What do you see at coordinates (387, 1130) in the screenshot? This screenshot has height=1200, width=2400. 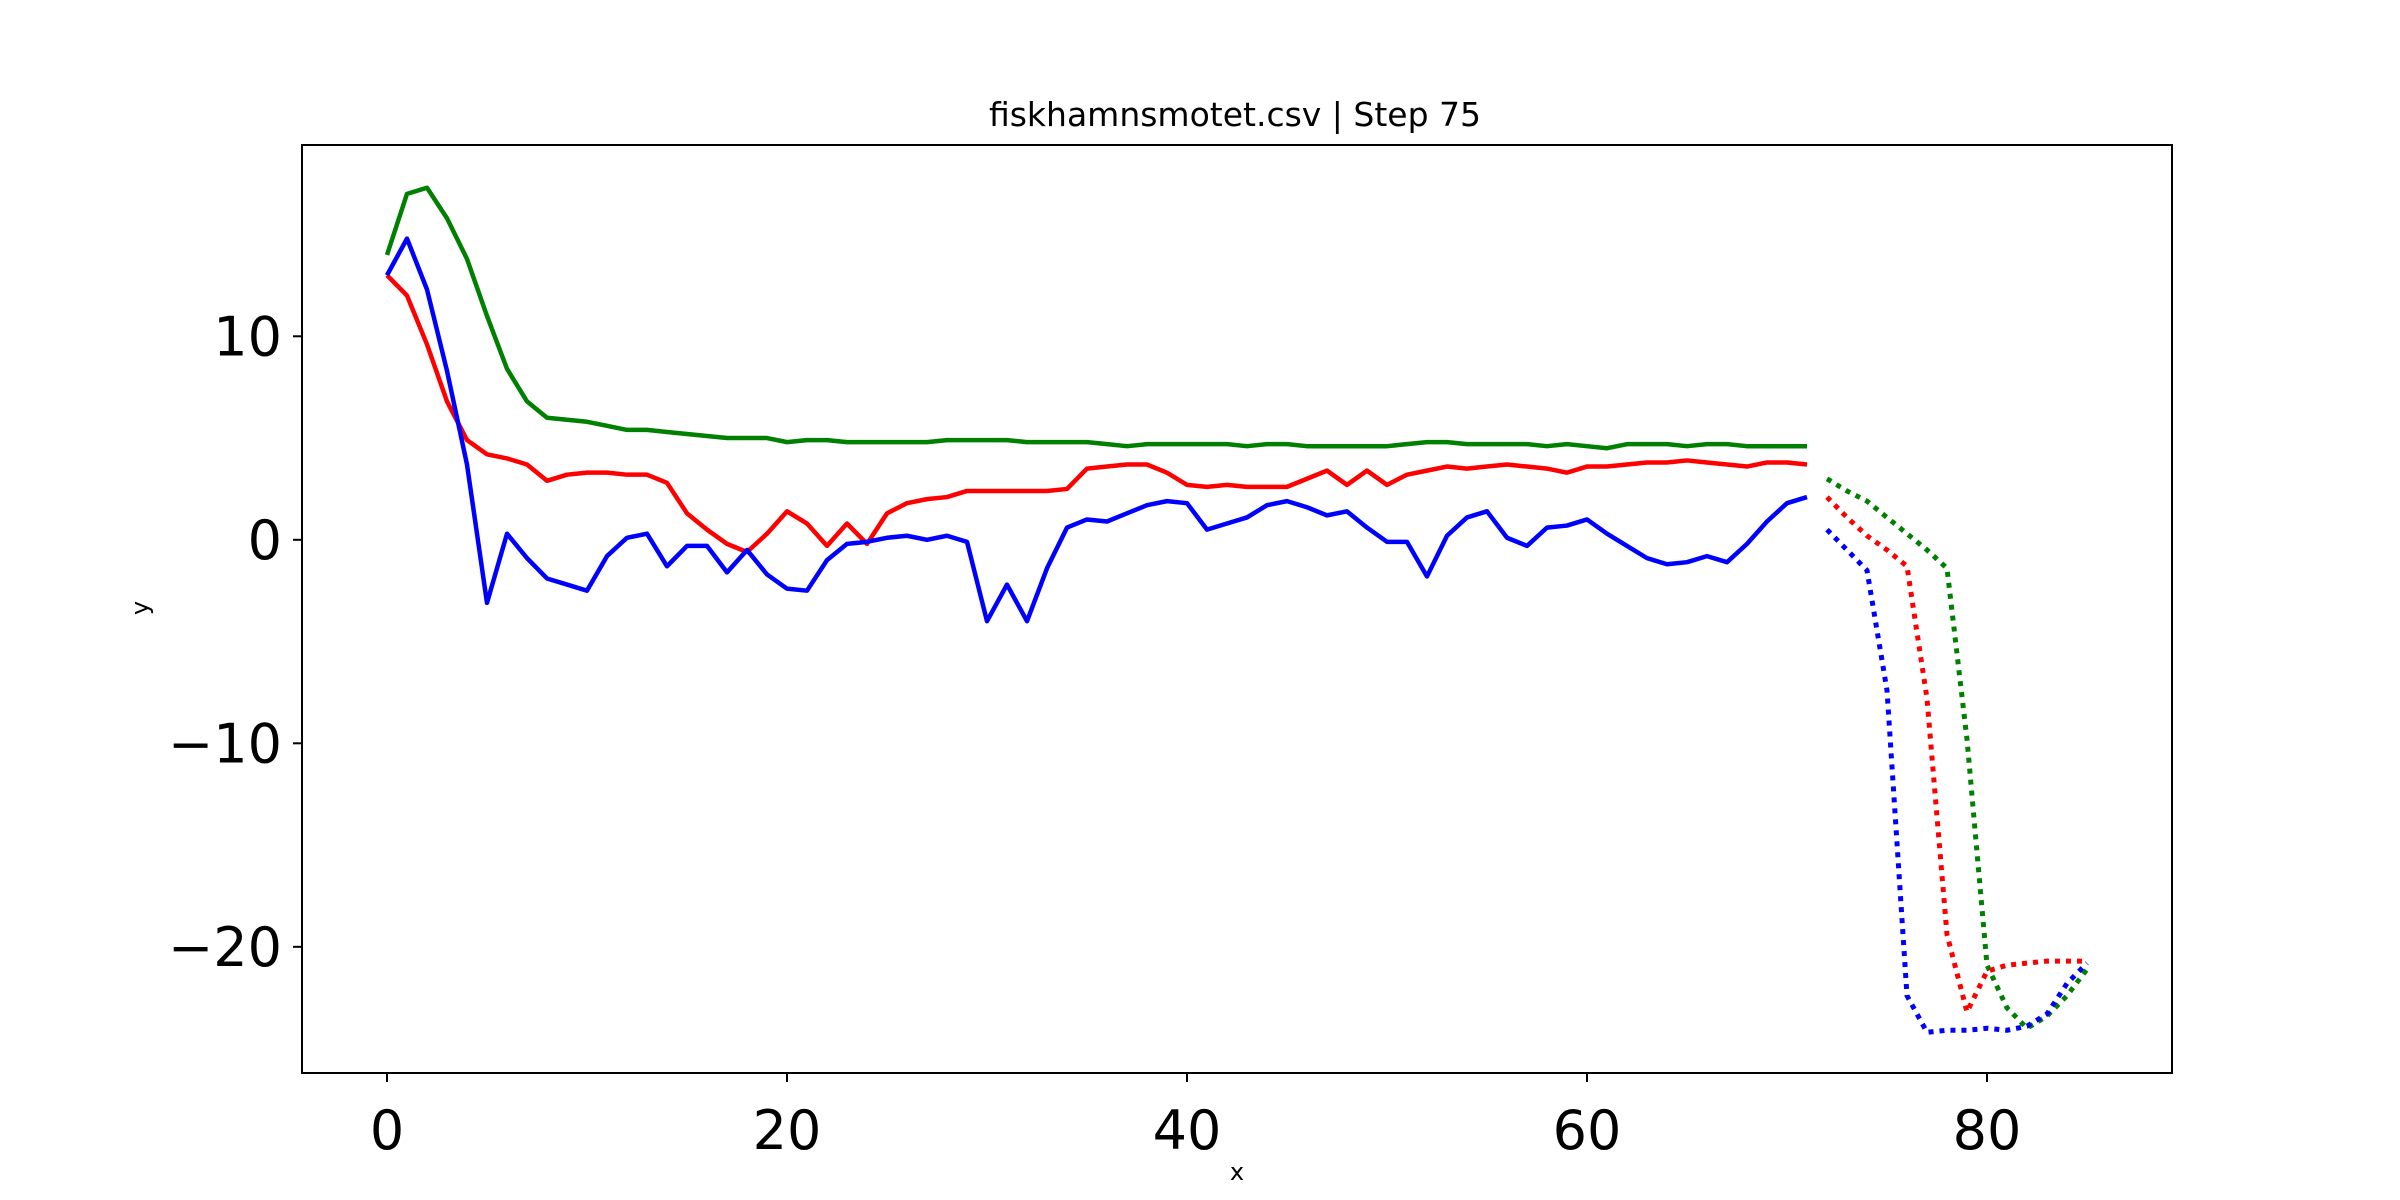 I see `x-tick-label: 0` at bounding box center [387, 1130].